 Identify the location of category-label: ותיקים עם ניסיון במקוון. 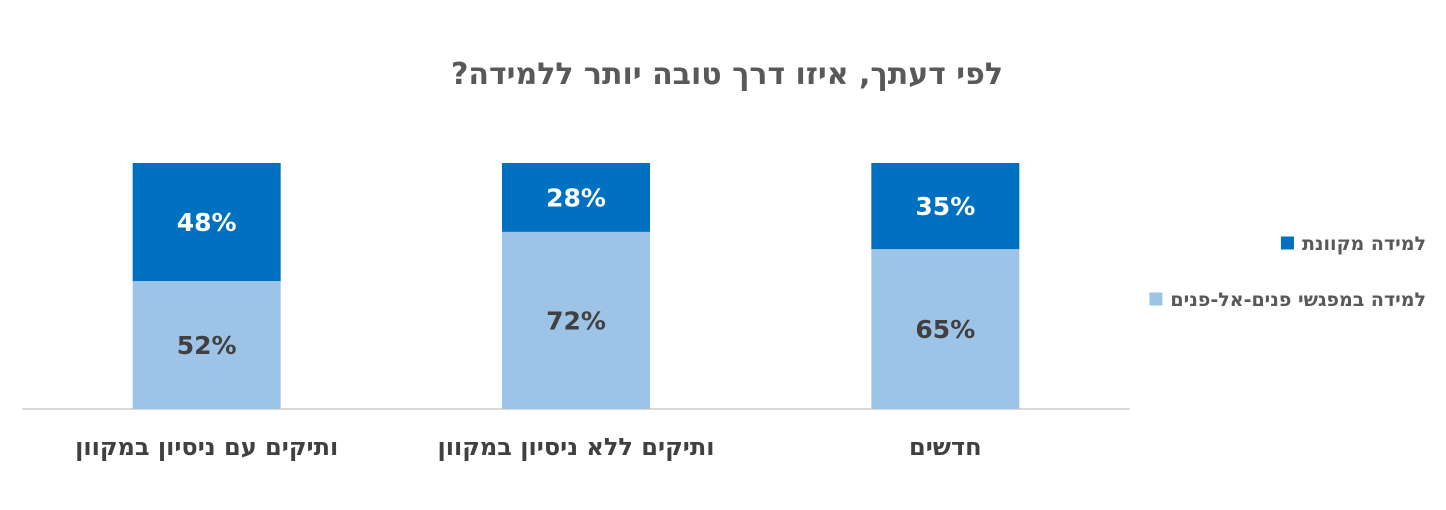
(206, 447).